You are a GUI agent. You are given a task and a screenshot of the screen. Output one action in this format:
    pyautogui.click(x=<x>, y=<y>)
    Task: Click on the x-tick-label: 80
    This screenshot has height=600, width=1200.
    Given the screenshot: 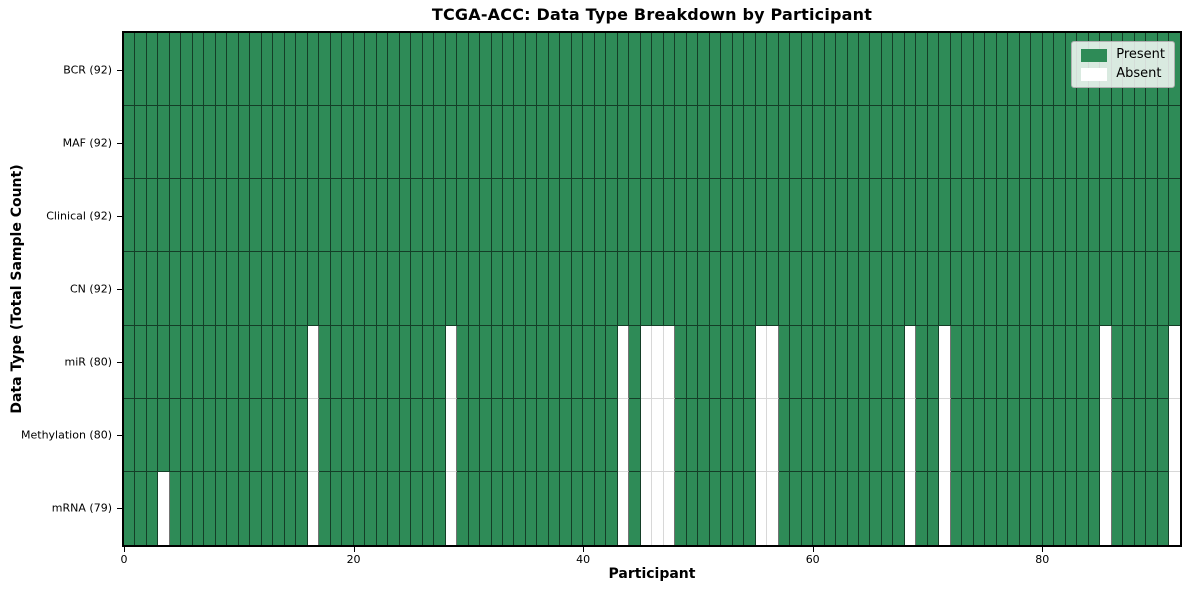 What is the action you would take?
    pyautogui.click(x=1042, y=559)
    